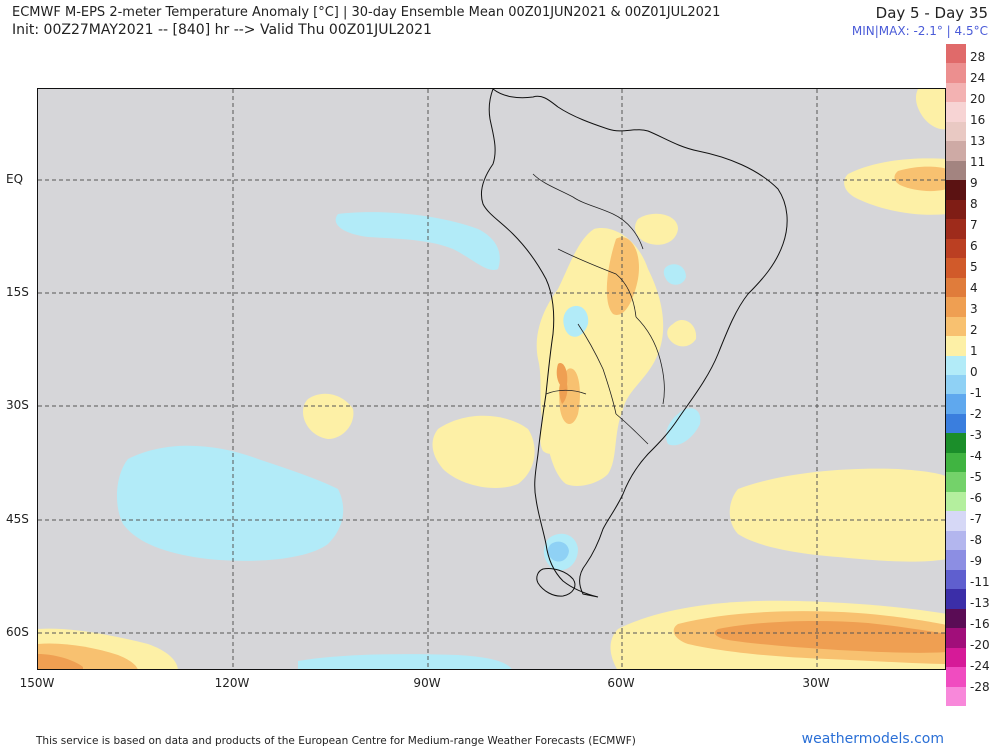  What do you see at coordinates (974, 329) in the screenshot?
I see `legend-label: 2` at bounding box center [974, 329].